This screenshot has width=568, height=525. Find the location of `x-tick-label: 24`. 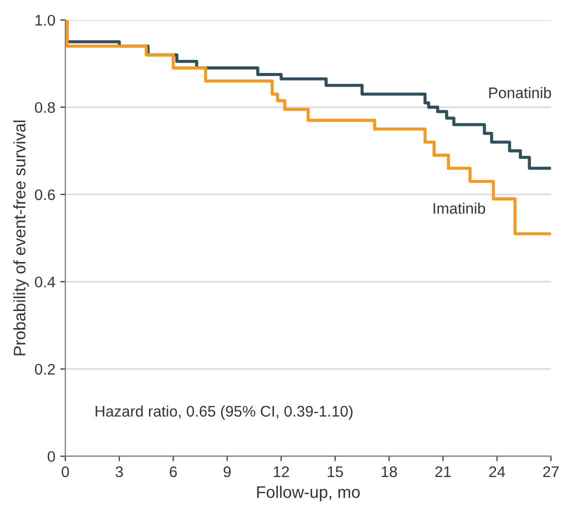

x-tick-label: 24 is located at coordinates (497, 472).